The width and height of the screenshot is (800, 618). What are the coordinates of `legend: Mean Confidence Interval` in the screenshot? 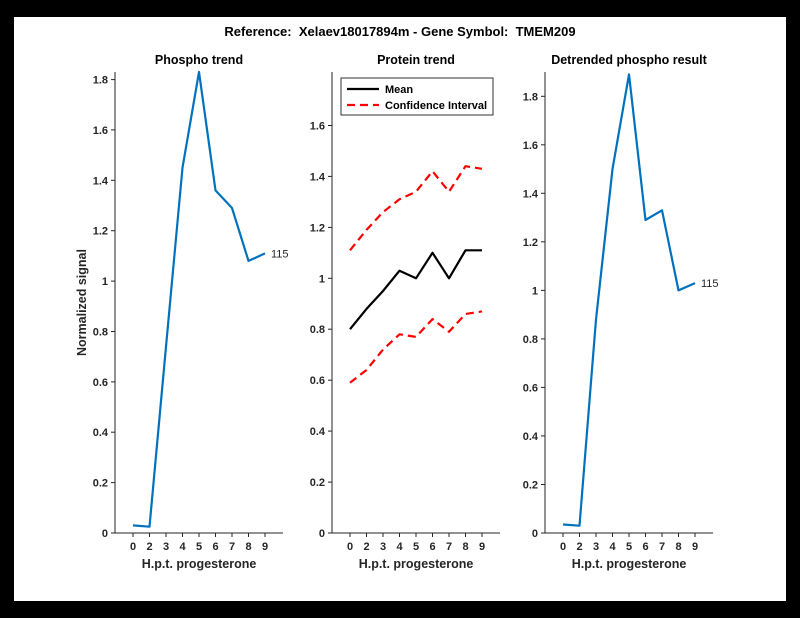 It's located at (417, 96).